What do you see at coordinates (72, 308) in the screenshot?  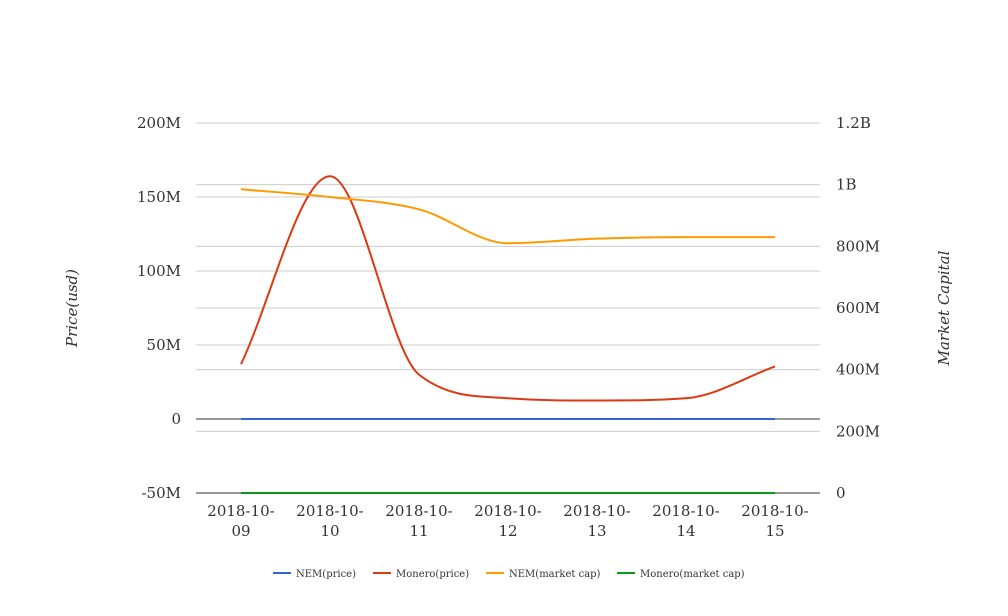 I see `left-axis-title: Price(usd)` at bounding box center [72, 308].